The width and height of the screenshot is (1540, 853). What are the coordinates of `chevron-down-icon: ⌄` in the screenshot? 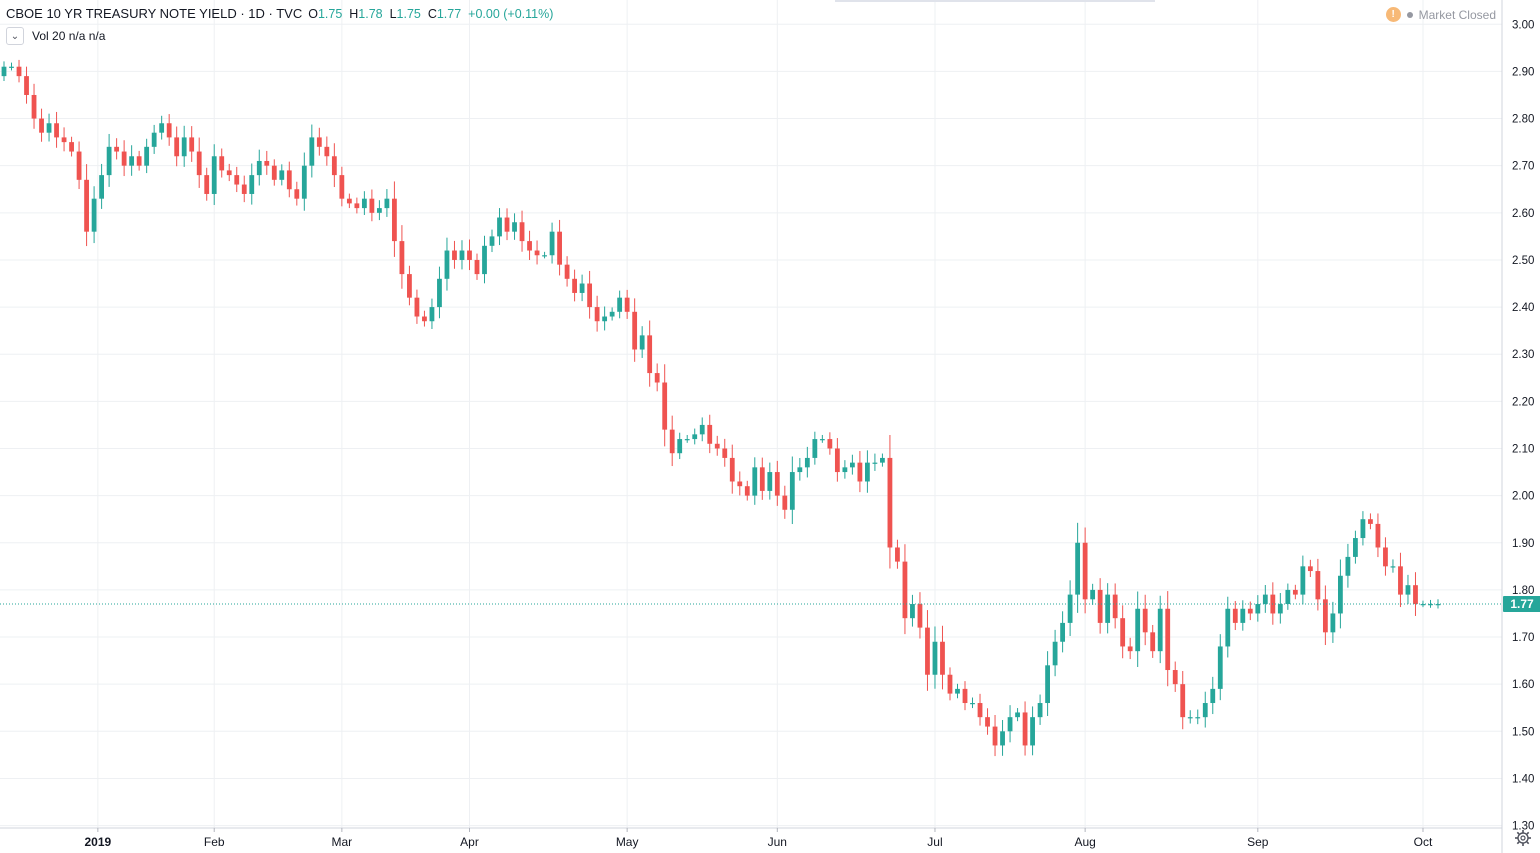 It's located at (15, 36).